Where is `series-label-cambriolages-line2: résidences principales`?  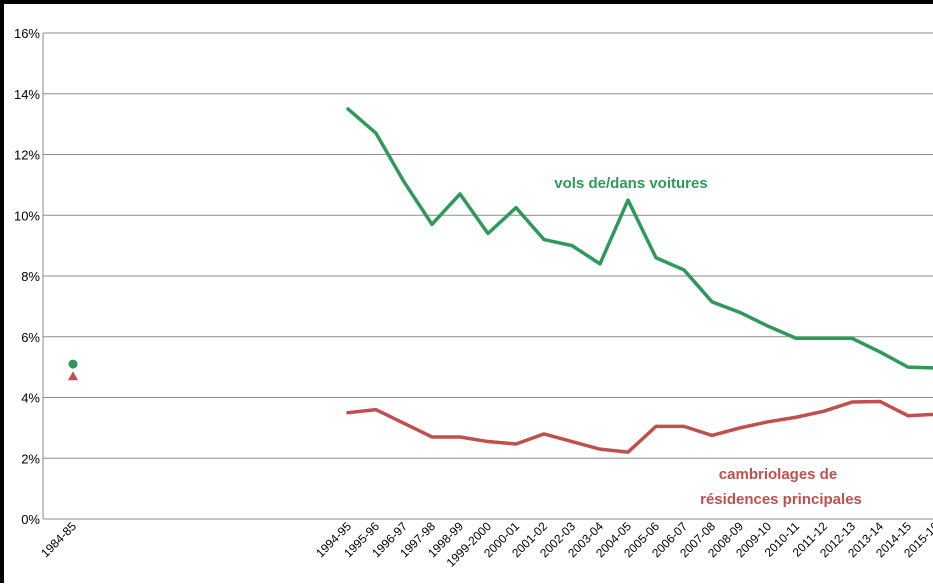 series-label-cambriolages-line2: résidences principales is located at coordinates (781, 499).